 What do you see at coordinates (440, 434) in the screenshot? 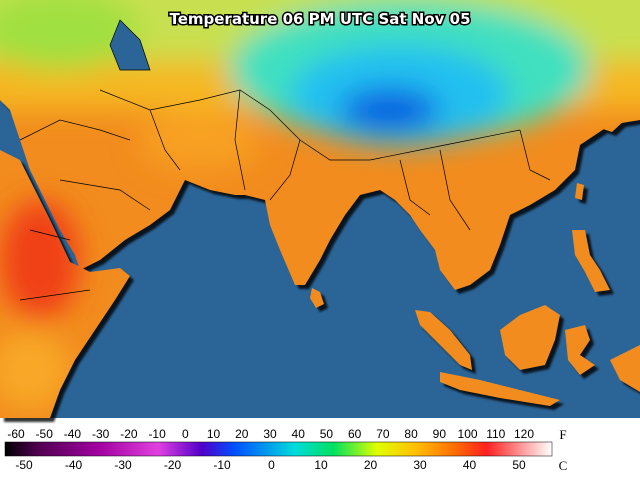
I see `fahrenheit-label: 90` at bounding box center [440, 434].